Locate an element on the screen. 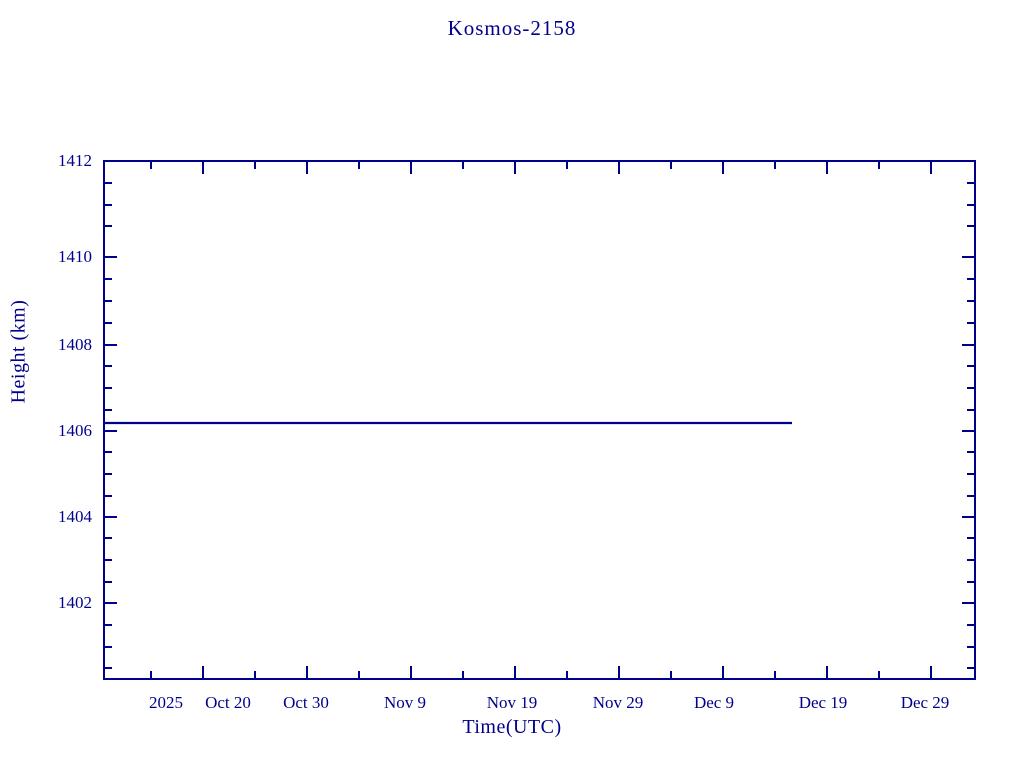 This screenshot has width=1024, height=768. y-axis-right-major-ticks is located at coordinates (968, 382).